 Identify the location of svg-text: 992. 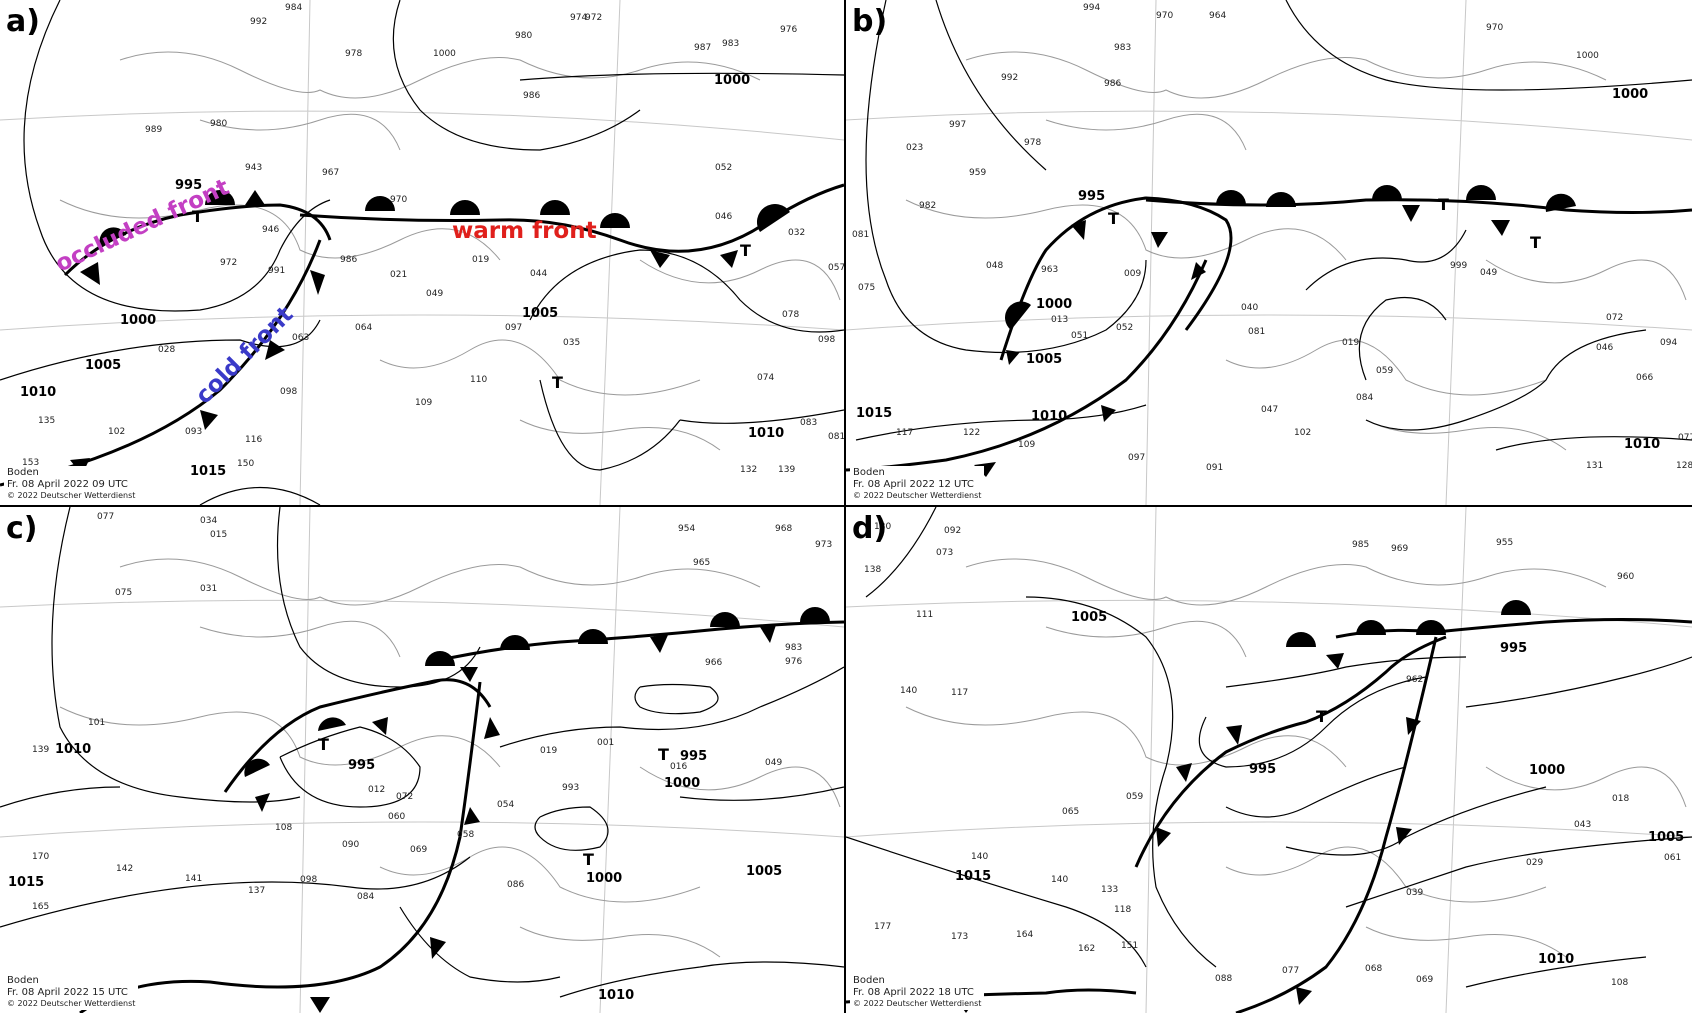
(258, 22).